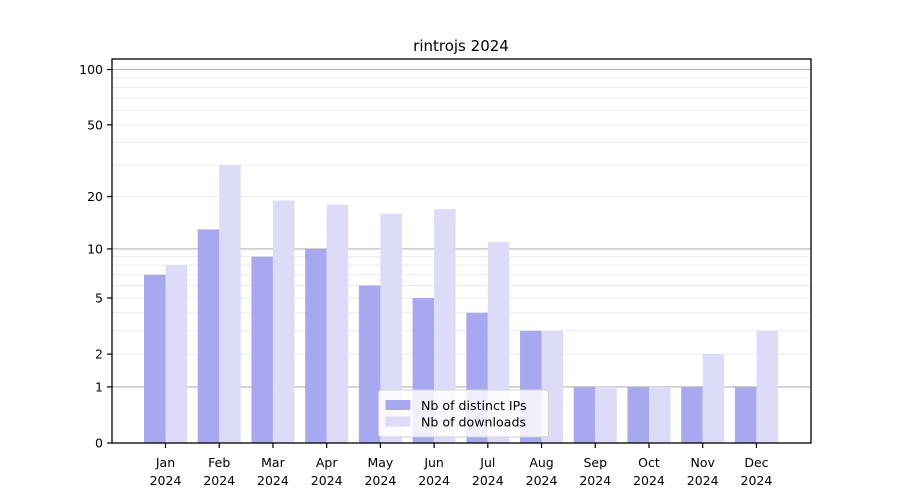 The width and height of the screenshot is (900, 500). Describe the element at coordinates (91, 69) in the screenshot. I see `y-tick-label: 100` at that location.